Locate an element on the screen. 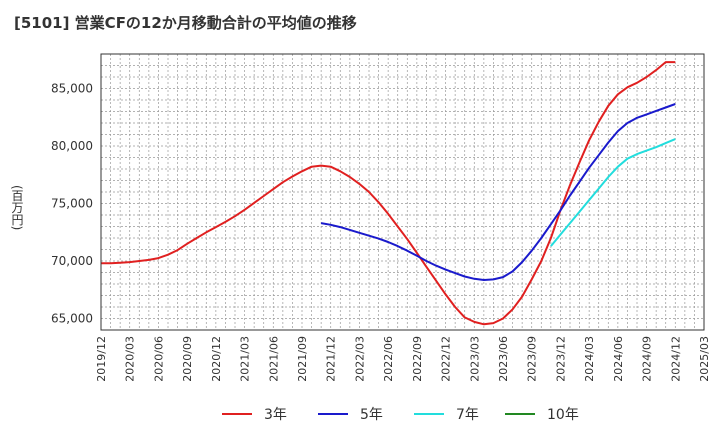  x-tick-label: 2021/12 is located at coordinates (331, 359).